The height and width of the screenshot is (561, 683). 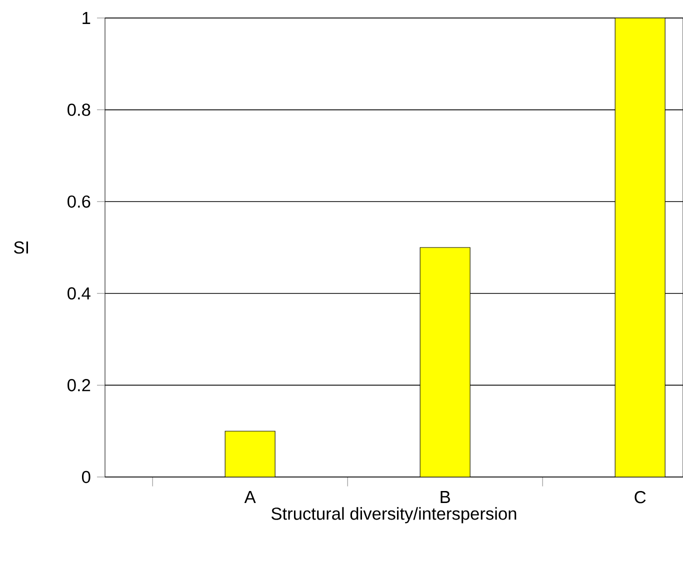 What do you see at coordinates (79, 110) in the screenshot?
I see `y-tick-label: 0.8` at bounding box center [79, 110].